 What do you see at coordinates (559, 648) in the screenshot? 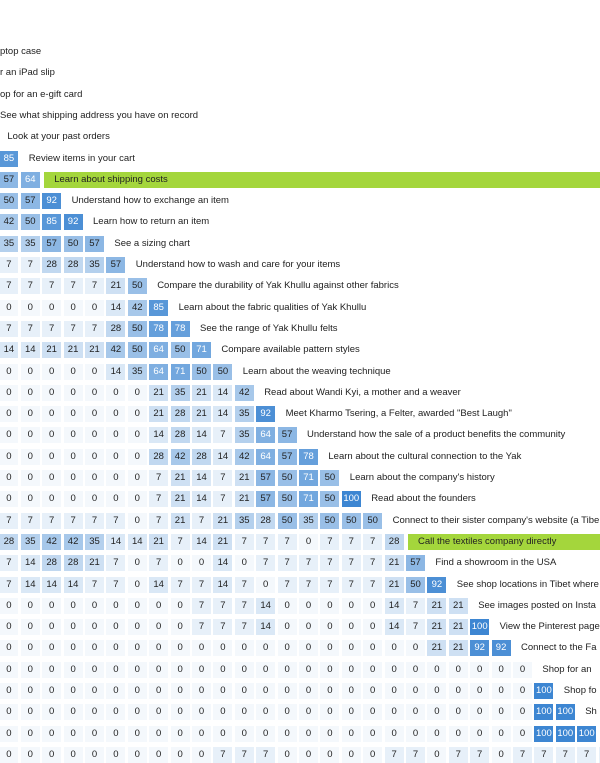
I see `row-label: Connect to the Fa` at bounding box center [559, 648].